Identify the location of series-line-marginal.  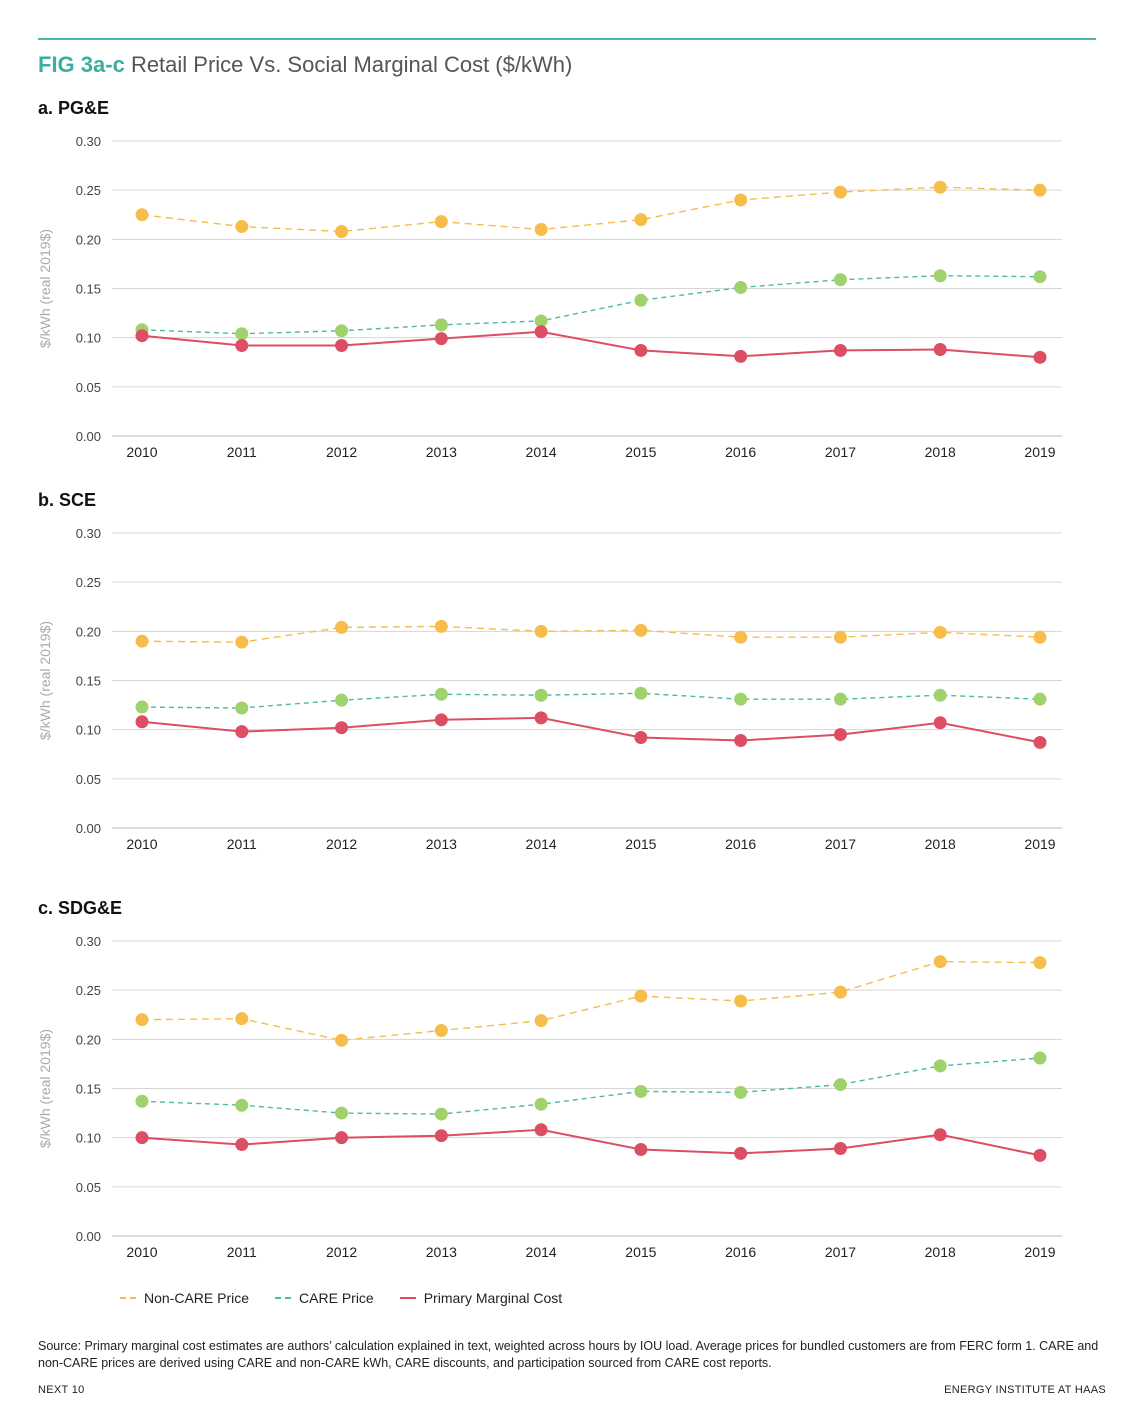
(591, 730).